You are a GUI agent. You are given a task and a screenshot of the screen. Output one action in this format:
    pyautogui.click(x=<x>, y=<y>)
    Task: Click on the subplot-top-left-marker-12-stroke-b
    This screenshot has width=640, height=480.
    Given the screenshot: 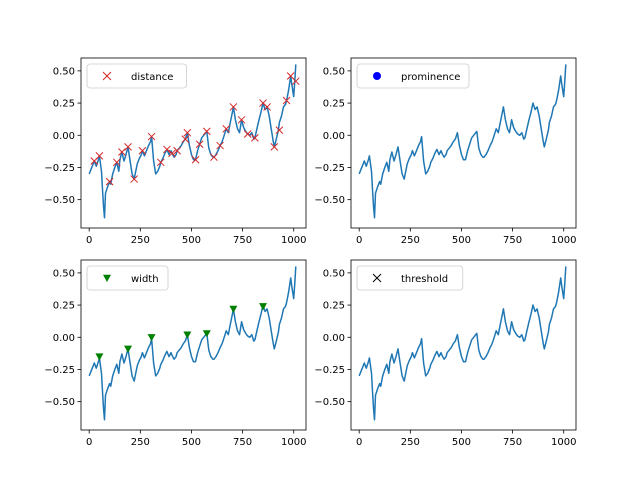 What is the action you would take?
    pyautogui.click(x=177, y=150)
    